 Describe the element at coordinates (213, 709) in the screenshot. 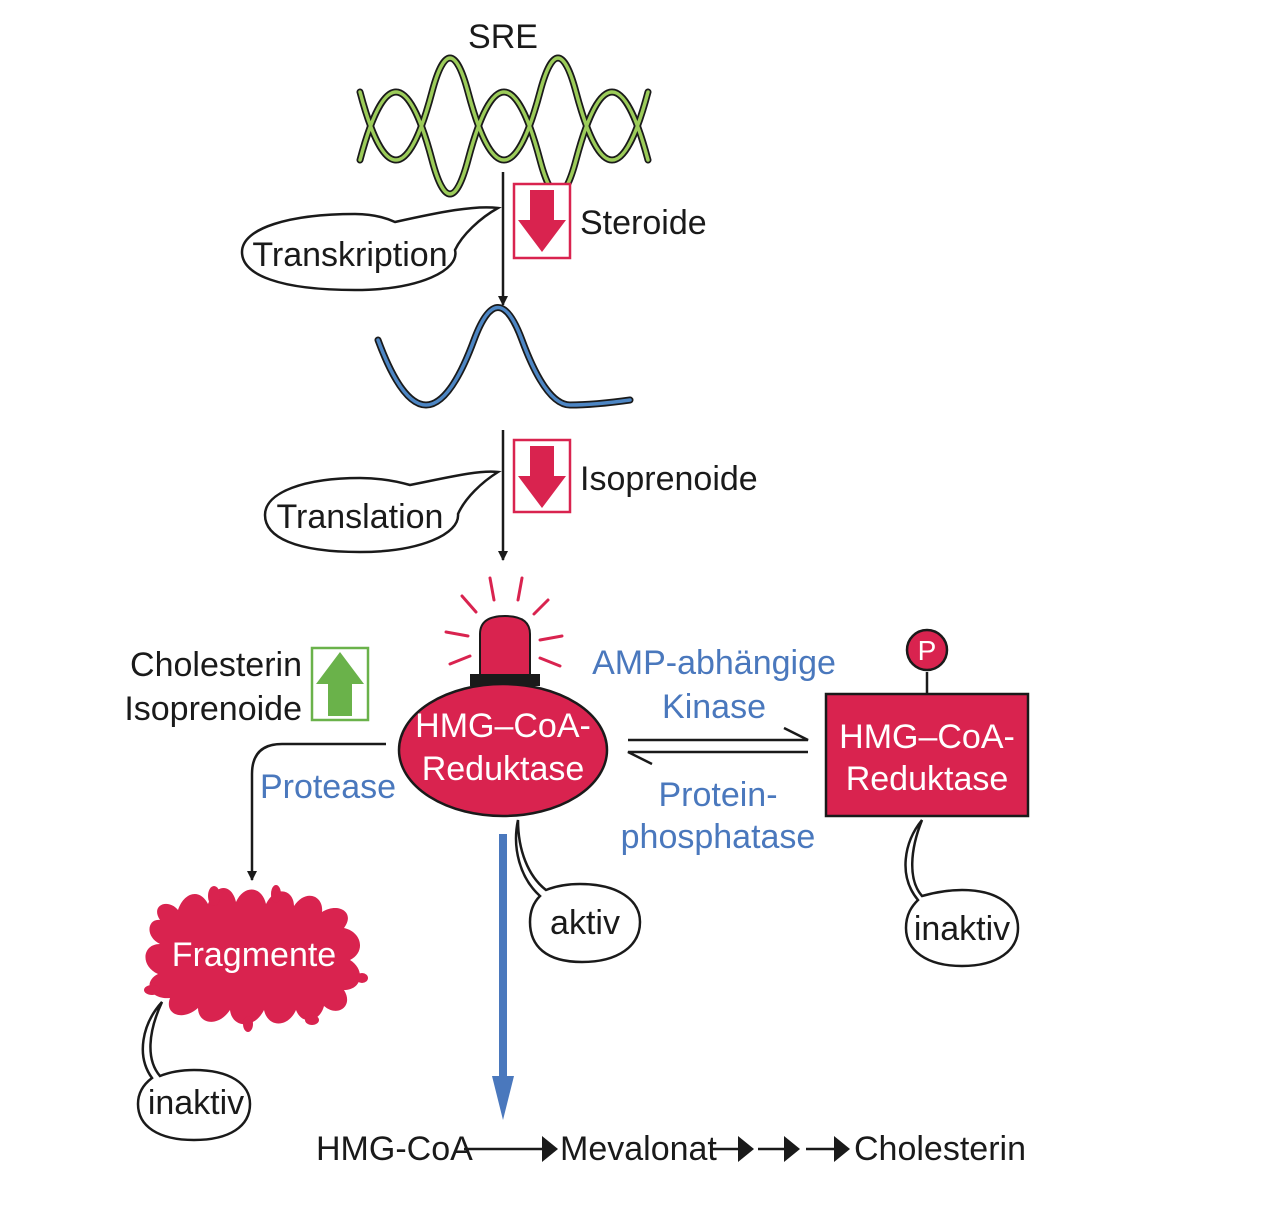

I see `isoprenoide-activator-label: Isoprenoide` at that location.